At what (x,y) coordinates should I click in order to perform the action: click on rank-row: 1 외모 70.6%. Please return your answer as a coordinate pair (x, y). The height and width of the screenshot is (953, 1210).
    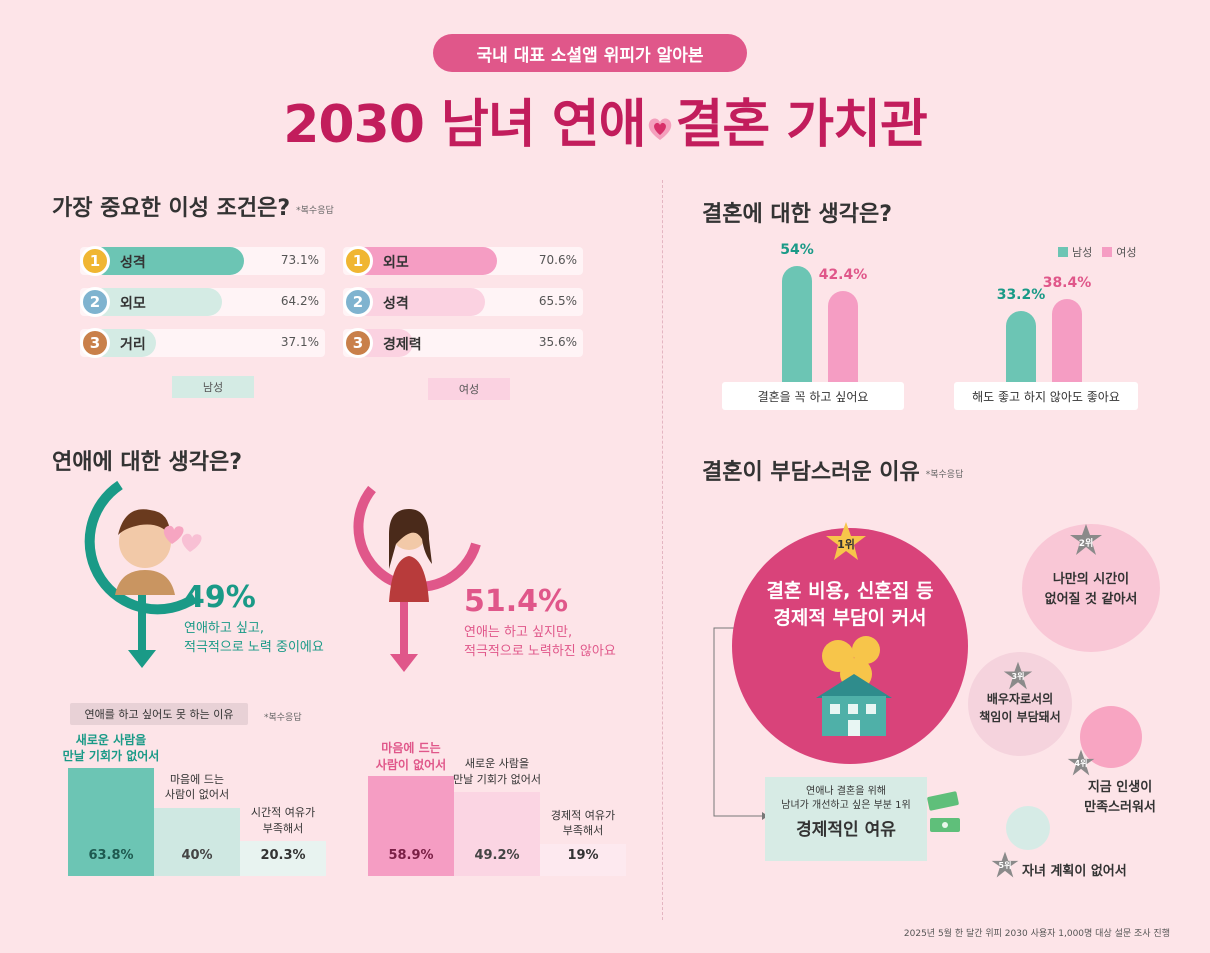
    Looking at the image, I should click on (463, 261).